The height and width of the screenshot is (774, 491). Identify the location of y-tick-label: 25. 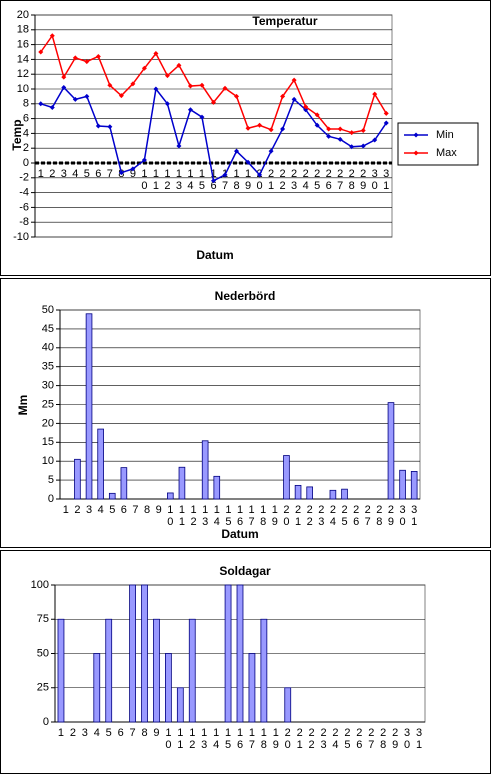
(43, 688).